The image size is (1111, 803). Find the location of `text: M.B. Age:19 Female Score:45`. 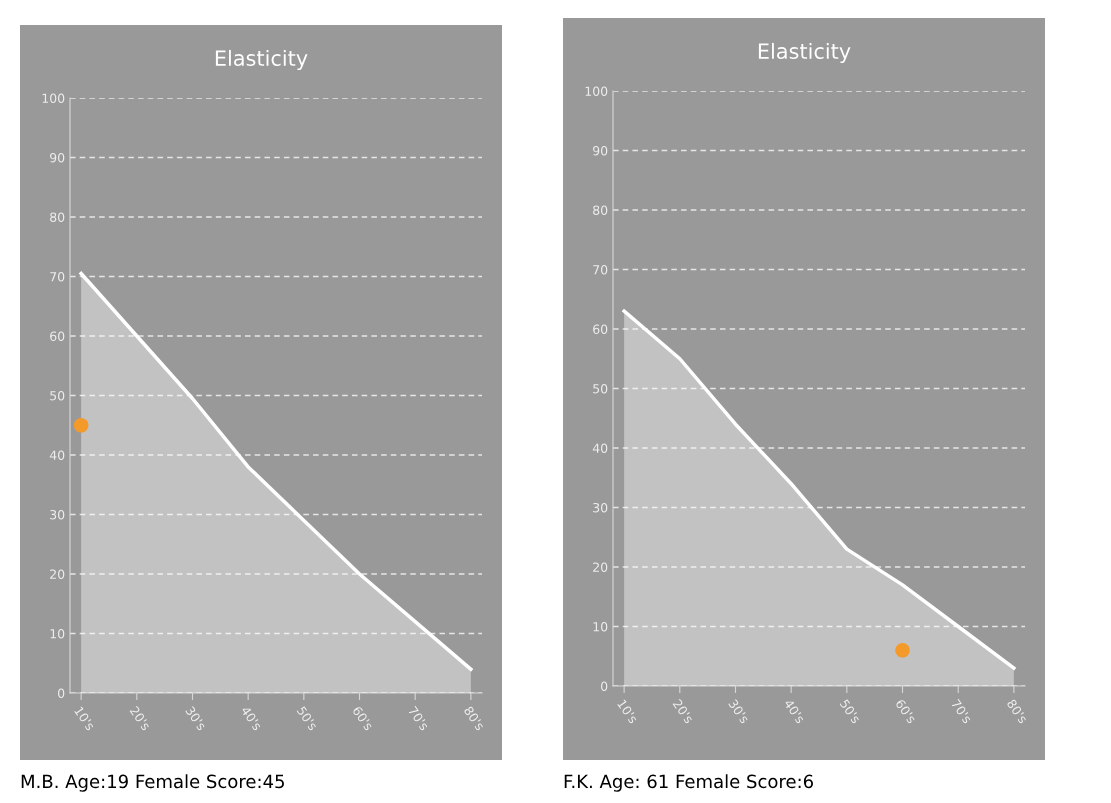

text: M.B. Age:19 Female Score:45 is located at coordinates (152, 783).